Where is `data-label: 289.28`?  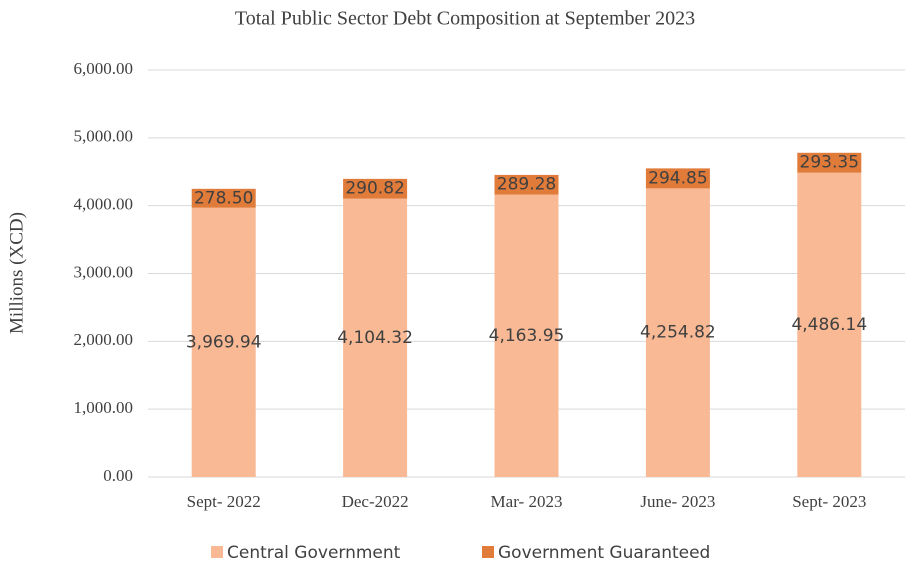 data-label: 289.28 is located at coordinates (526, 185).